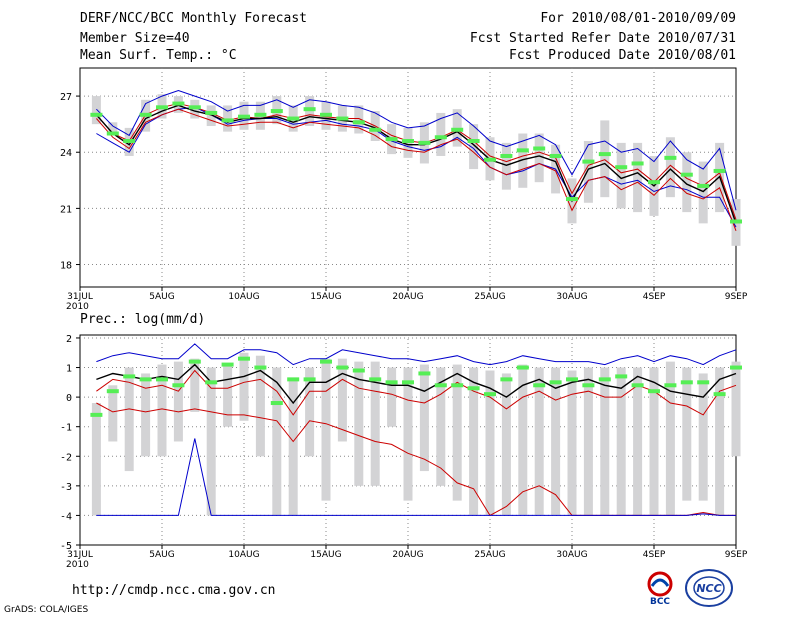 This screenshot has width=800, height=618. Describe the element at coordinates (709, 588) in the screenshot. I see `ncc-logo: NCC` at that location.